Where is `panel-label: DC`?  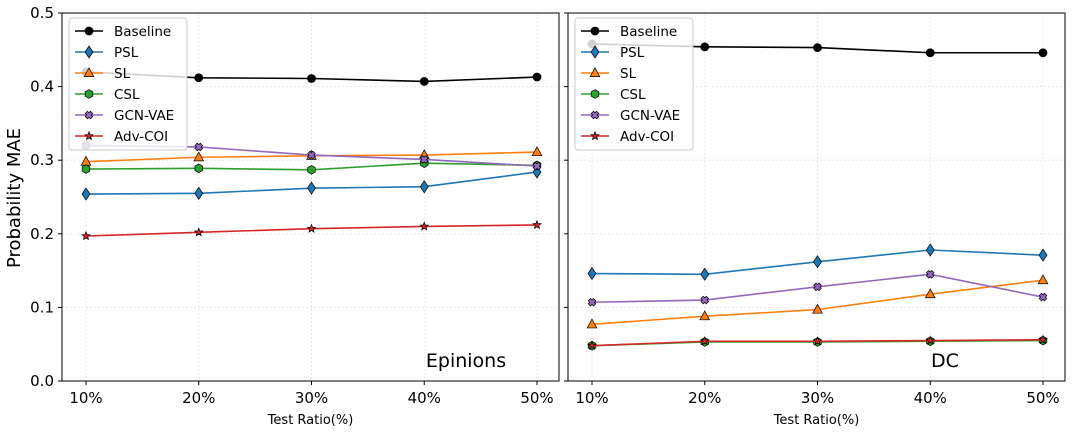
panel-label: DC is located at coordinates (945, 361).